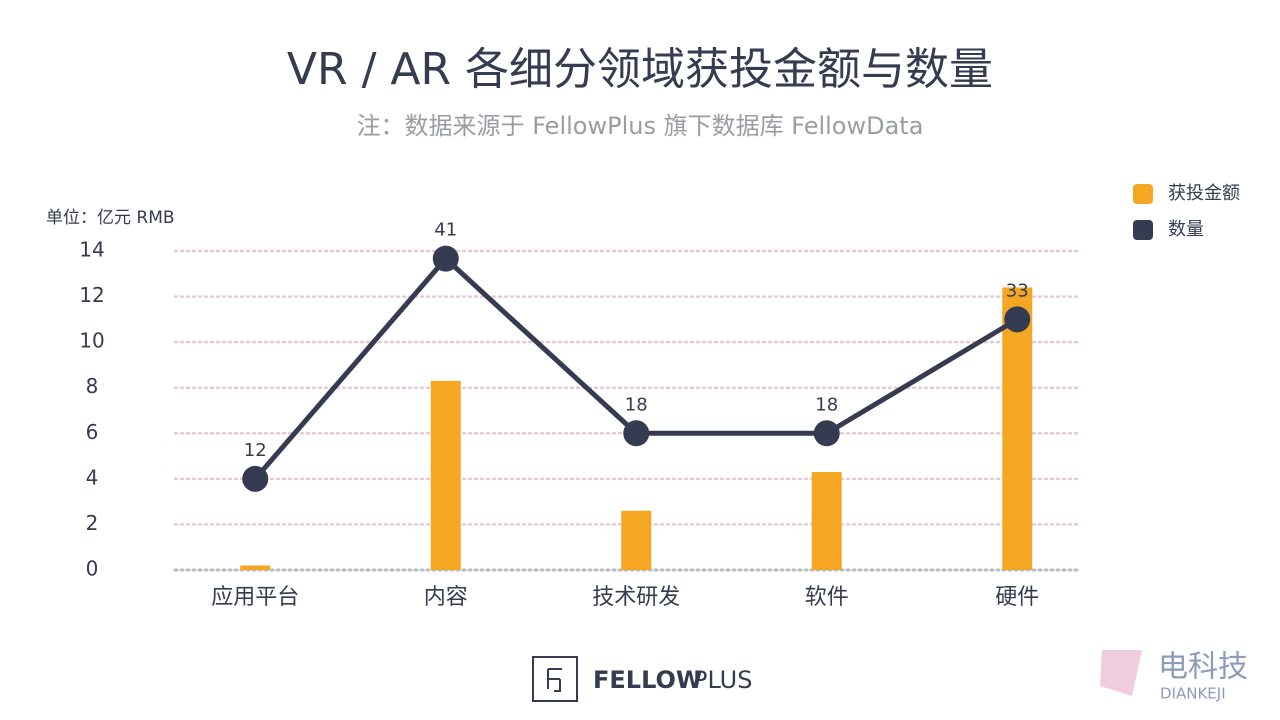 This screenshot has height=720, width=1280. Describe the element at coordinates (91, 295) in the screenshot. I see `y-tick-label: 12` at that location.